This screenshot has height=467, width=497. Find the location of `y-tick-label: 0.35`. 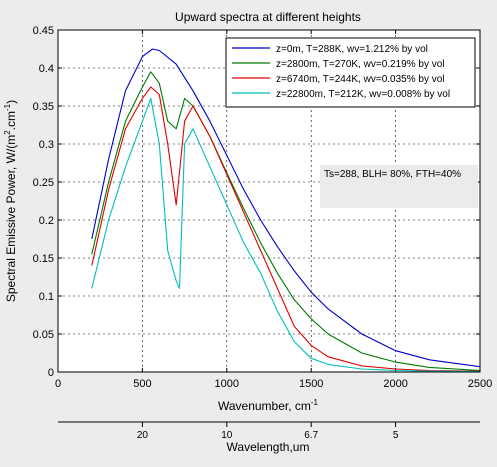

y-tick-label: 0.35 is located at coordinates (43, 107).